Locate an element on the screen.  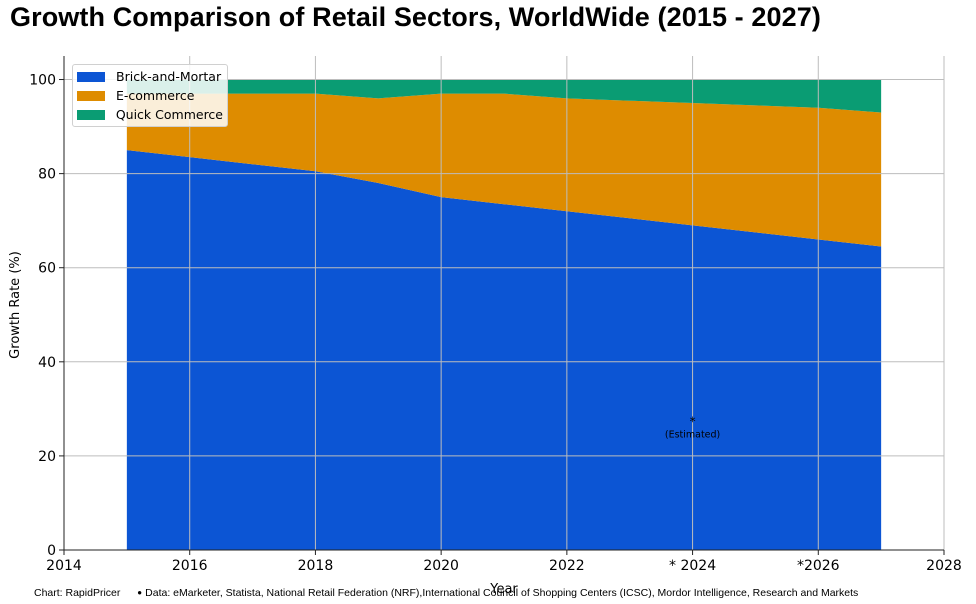
x-tick-label: 2014 is located at coordinates (64, 566).